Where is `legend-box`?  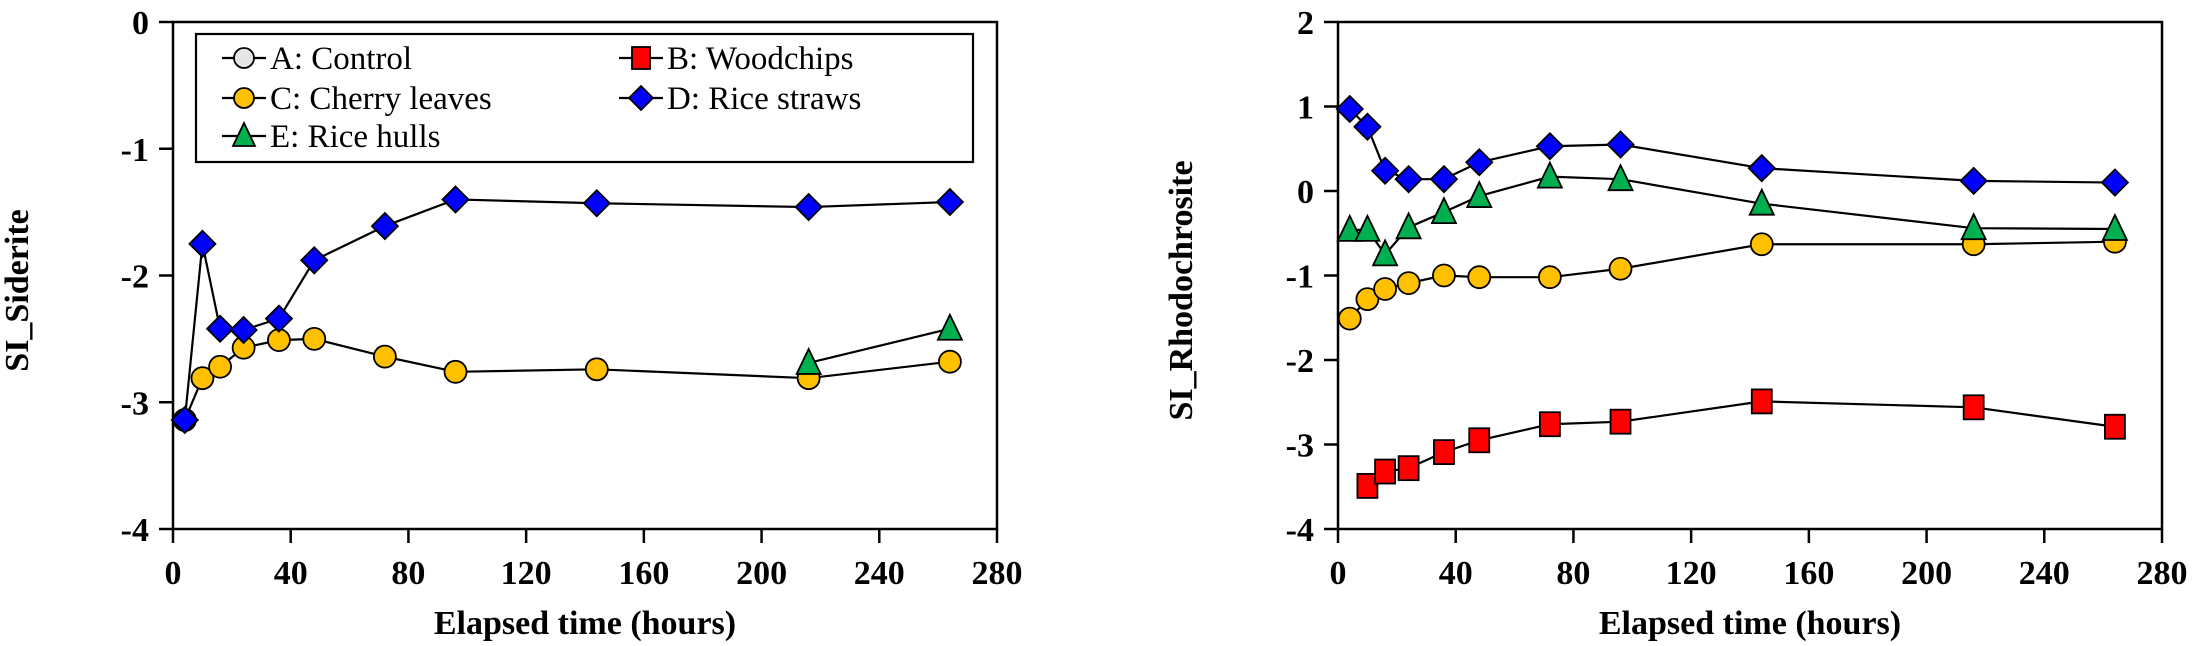 legend-box is located at coordinates (584, 98).